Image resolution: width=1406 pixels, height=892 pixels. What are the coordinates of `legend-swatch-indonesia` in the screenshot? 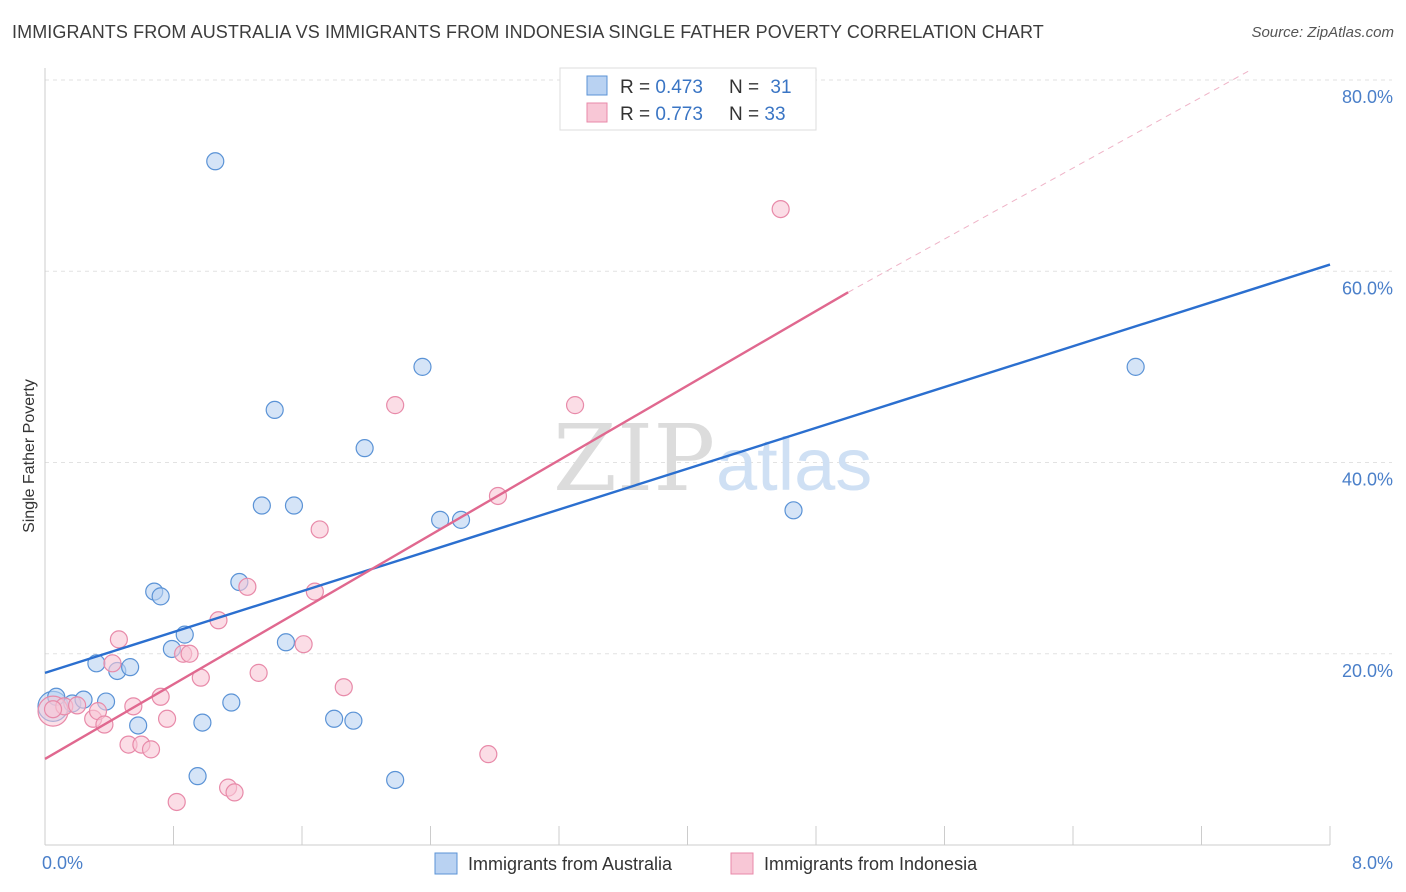 It's located at (597, 112).